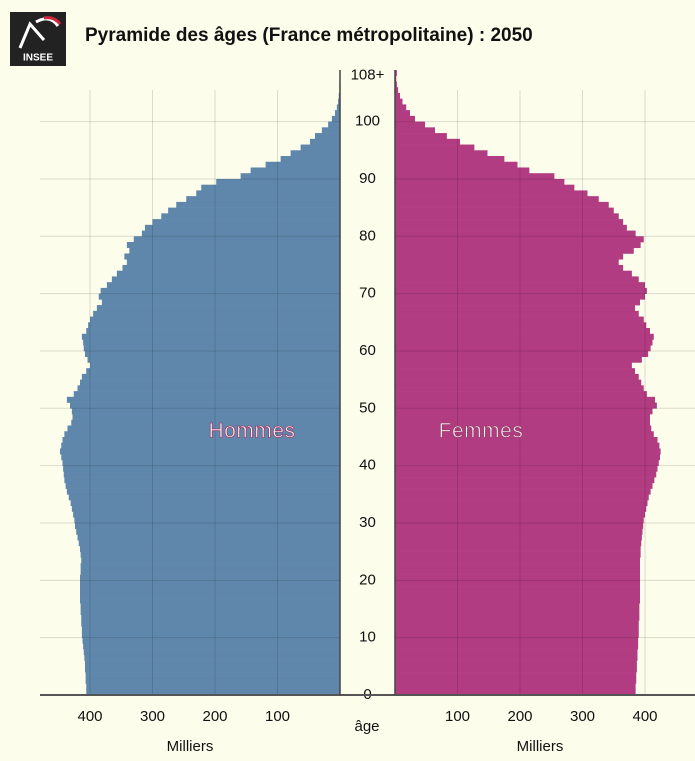  What do you see at coordinates (251, 431) in the screenshot?
I see `legend-label: Hommes` at bounding box center [251, 431].